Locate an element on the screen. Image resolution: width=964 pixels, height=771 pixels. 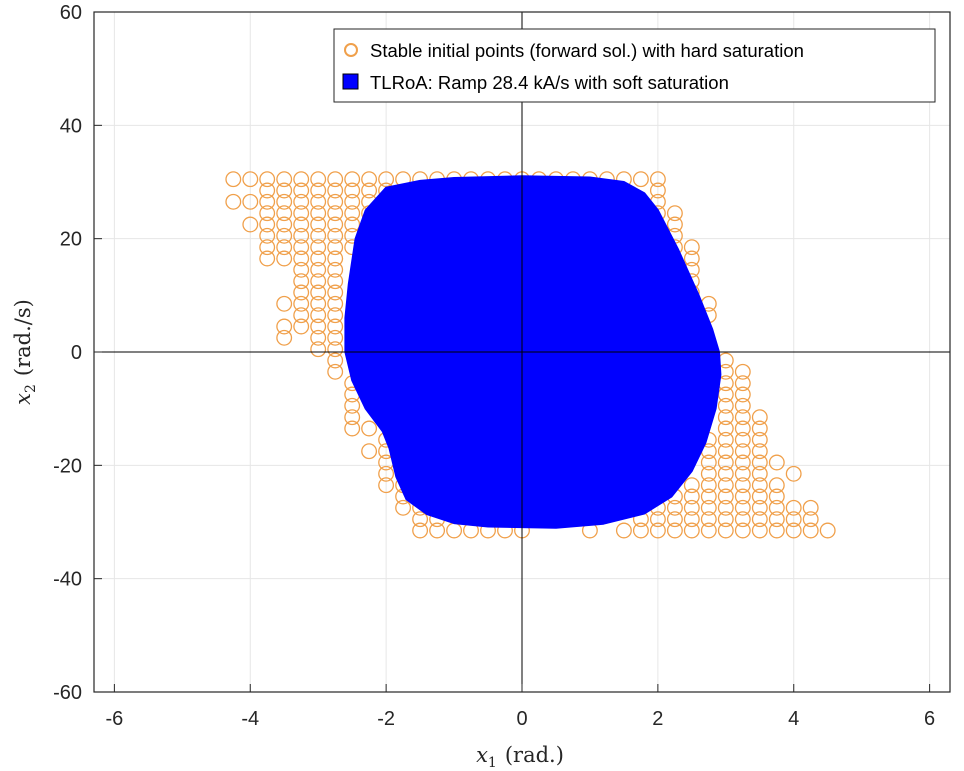
x-tick-label: -2 is located at coordinates (386, 719).